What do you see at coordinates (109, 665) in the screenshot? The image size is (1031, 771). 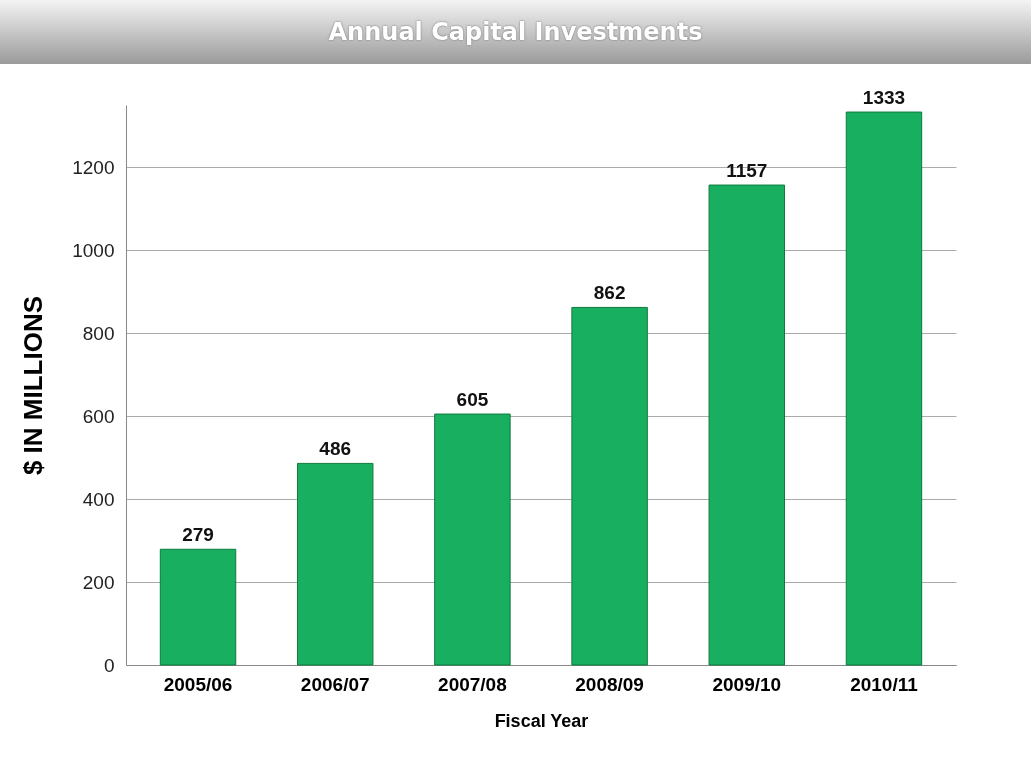 I see `y-tick-label: 0` at bounding box center [109, 665].